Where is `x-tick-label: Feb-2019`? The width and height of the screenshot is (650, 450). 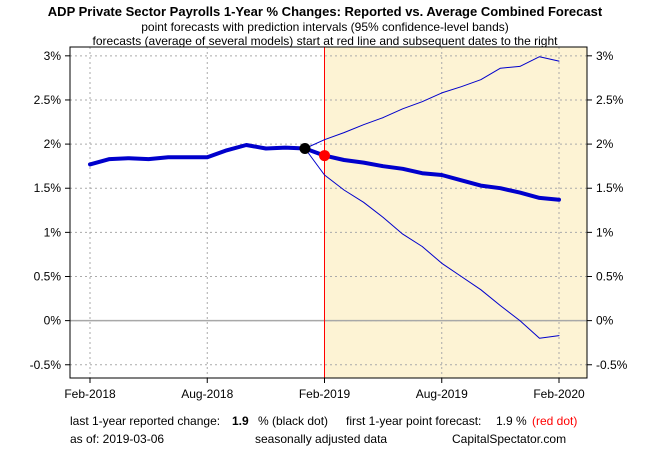
x-tick-label: Feb-2019 is located at coordinates (325, 394).